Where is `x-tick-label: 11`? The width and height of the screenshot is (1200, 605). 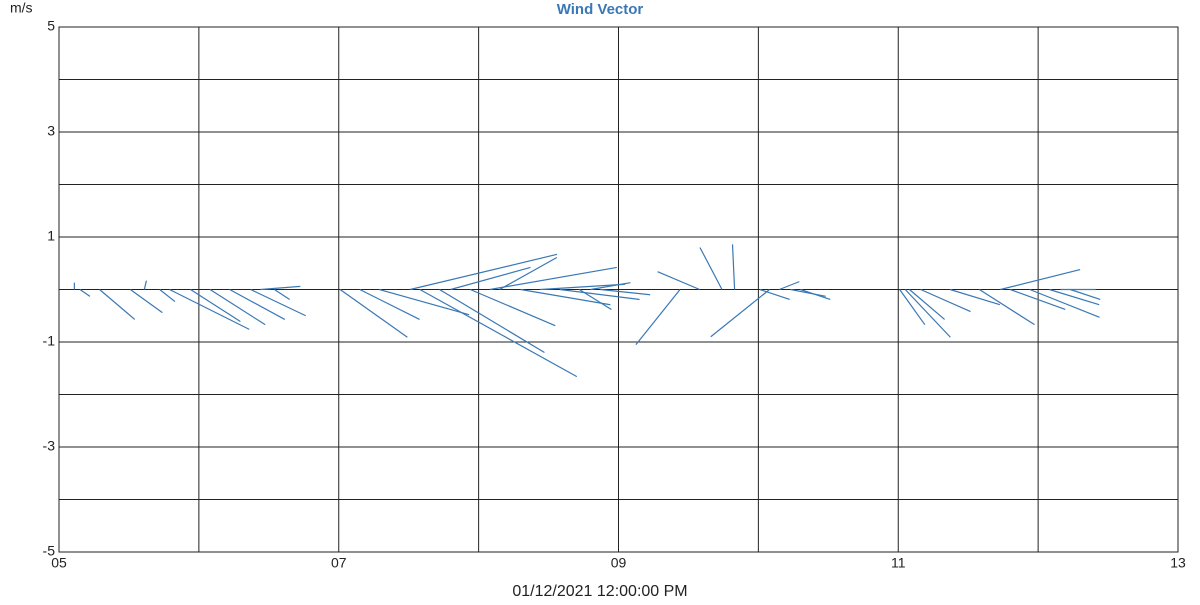
x-tick-label: 11 is located at coordinates (898, 563).